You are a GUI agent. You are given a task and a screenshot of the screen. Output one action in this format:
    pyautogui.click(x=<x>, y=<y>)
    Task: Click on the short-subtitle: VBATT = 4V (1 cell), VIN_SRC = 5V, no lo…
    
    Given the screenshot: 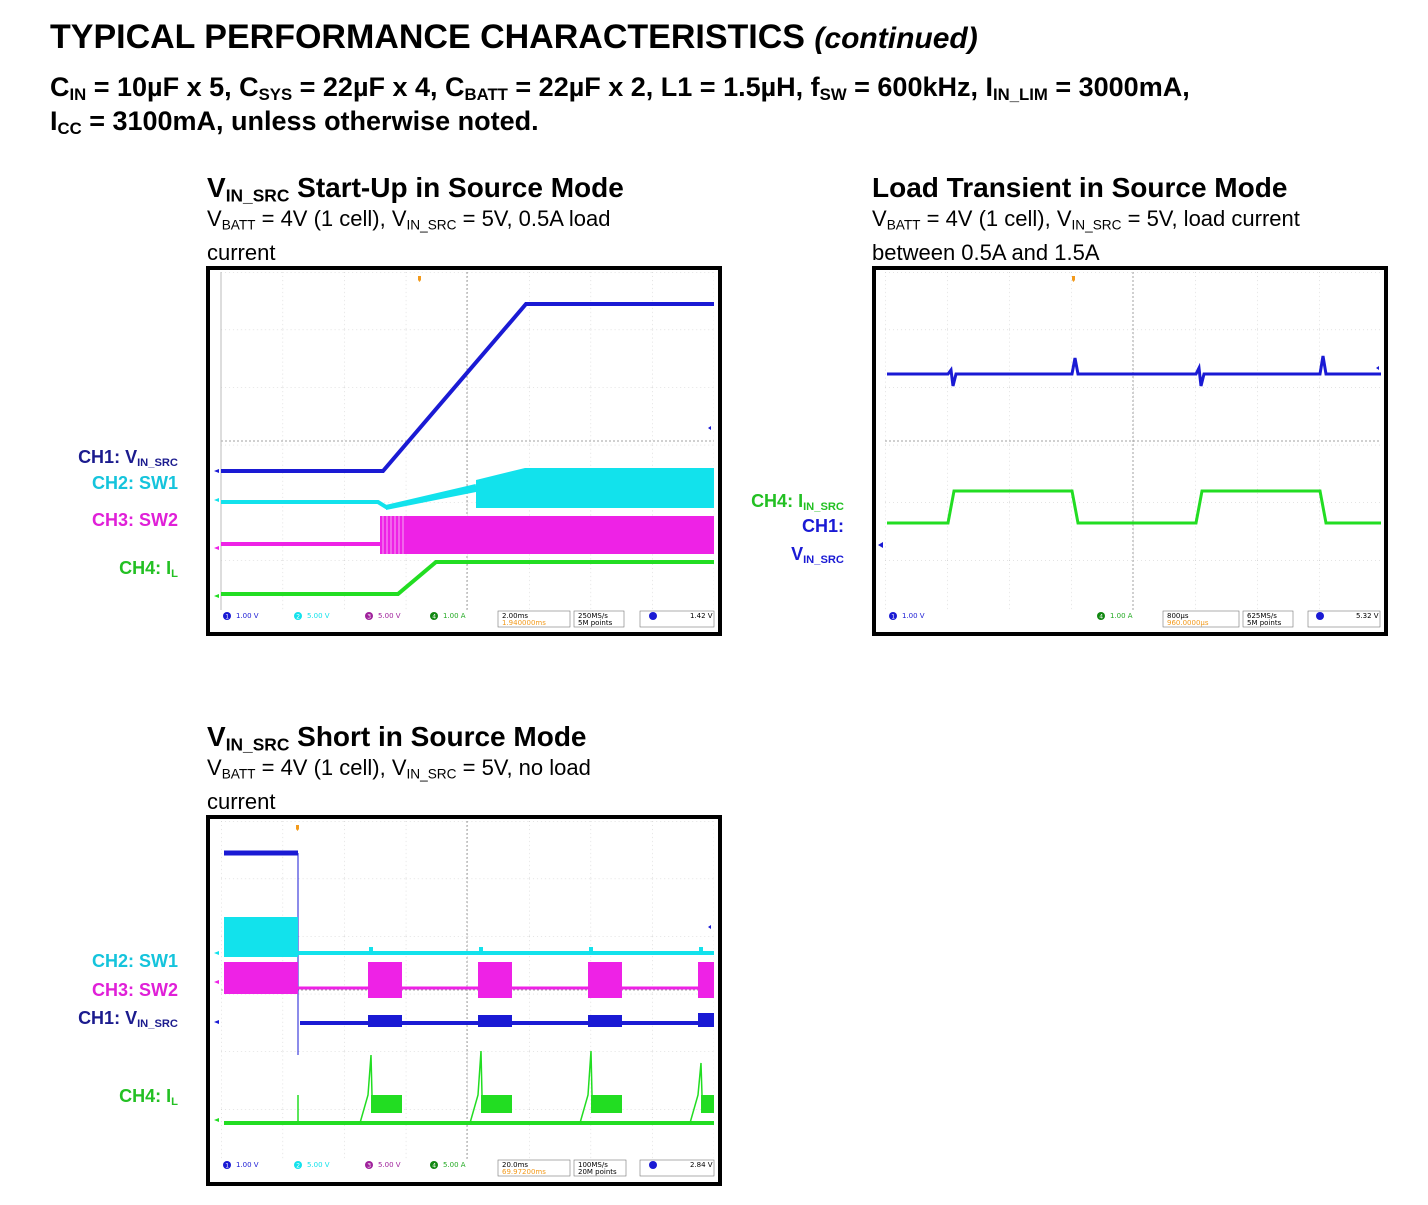 What is the action you would take?
    pyautogui.click(x=399, y=785)
    